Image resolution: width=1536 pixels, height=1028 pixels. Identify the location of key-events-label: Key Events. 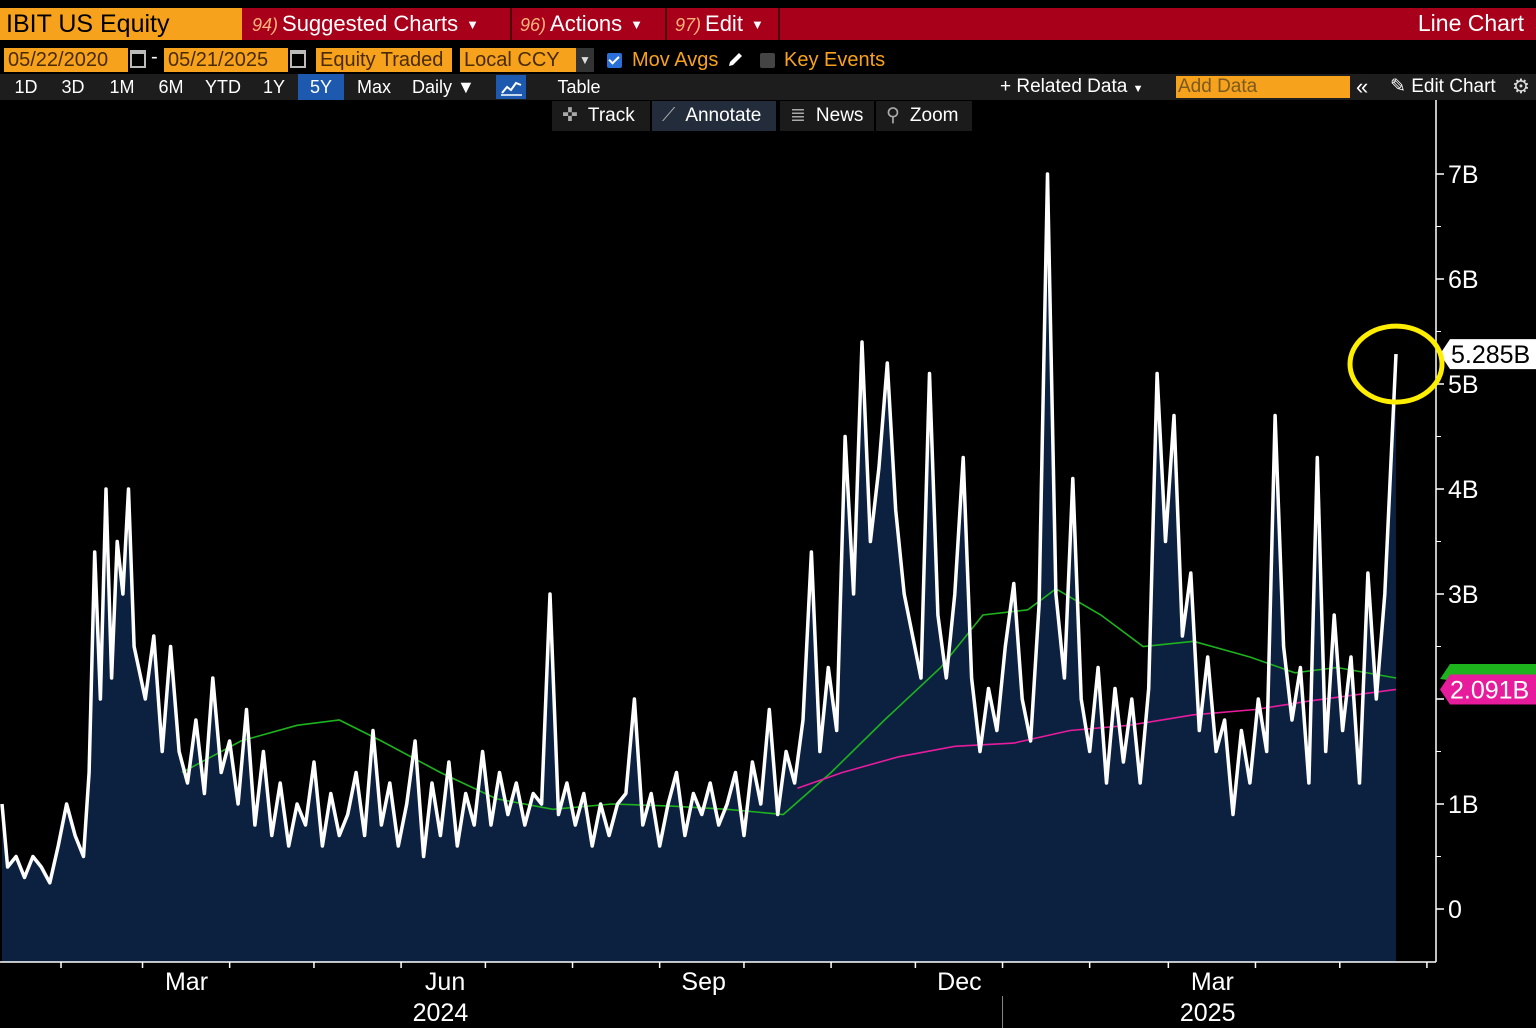
(835, 60).